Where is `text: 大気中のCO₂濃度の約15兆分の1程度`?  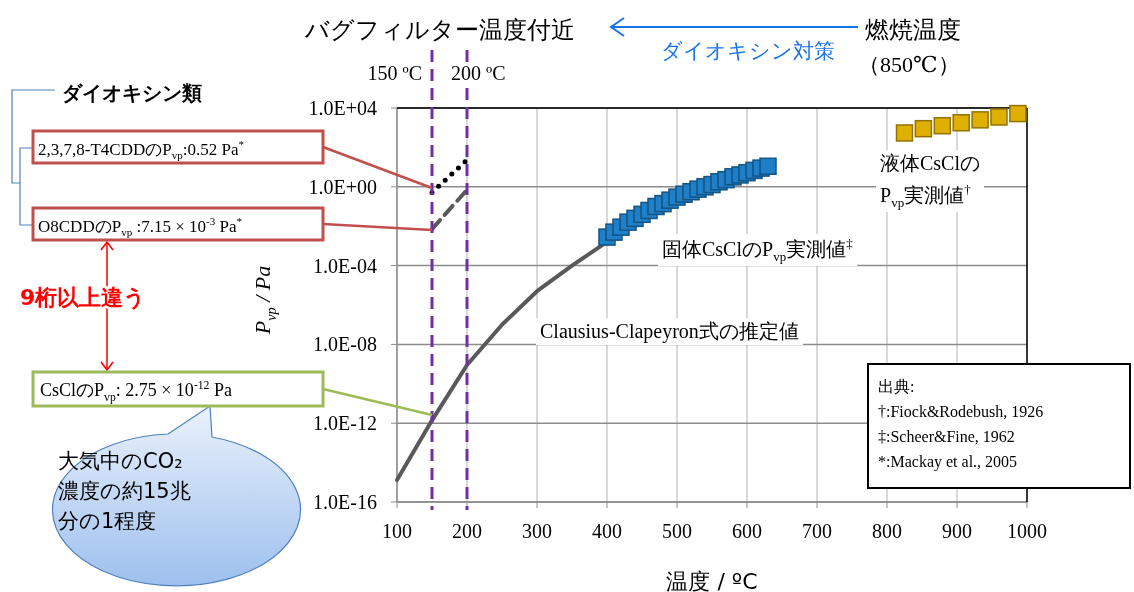 text: 大気中のCO₂濃度の約15兆分の1程度 is located at coordinates (124, 491).